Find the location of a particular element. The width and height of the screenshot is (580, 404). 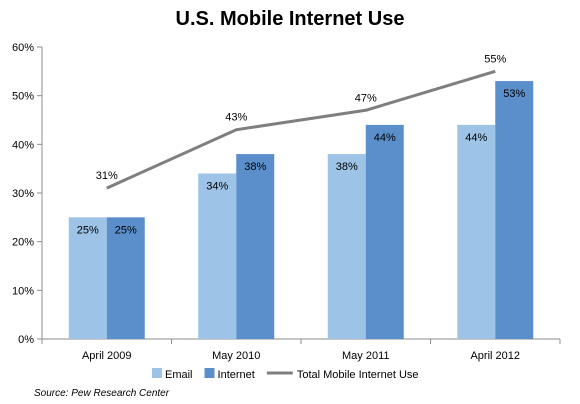

legend-label-email: Email is located at coordinates (179, 375).